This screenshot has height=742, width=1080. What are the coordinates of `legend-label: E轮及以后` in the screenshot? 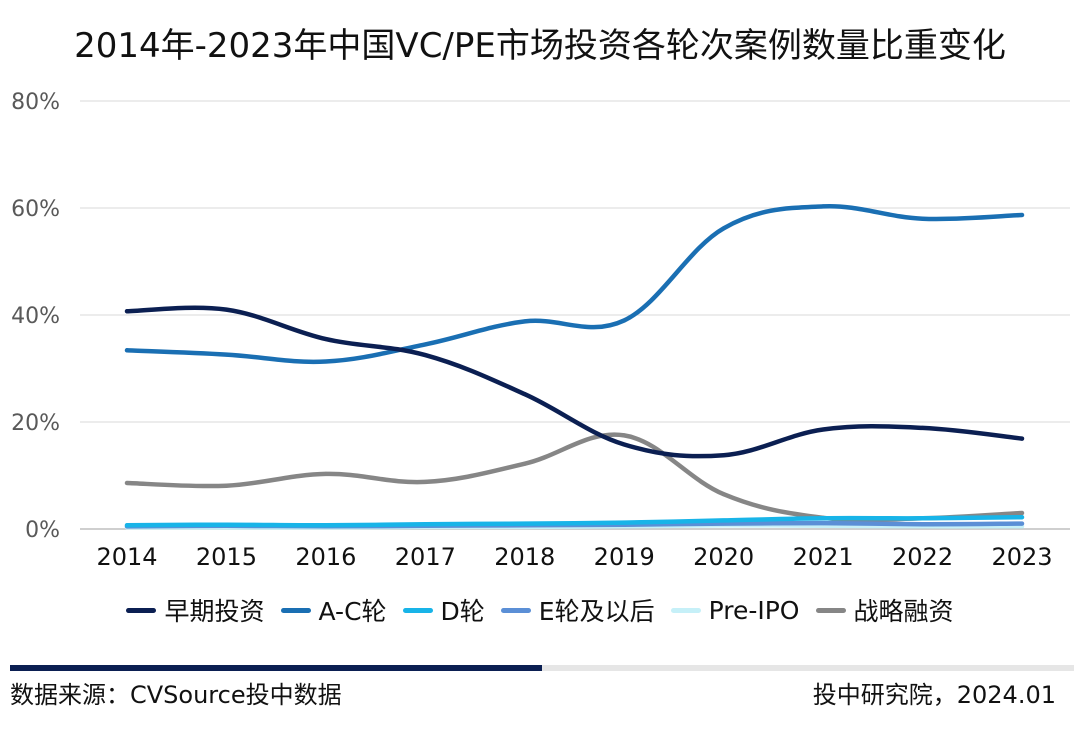 It's located at (596, 611).